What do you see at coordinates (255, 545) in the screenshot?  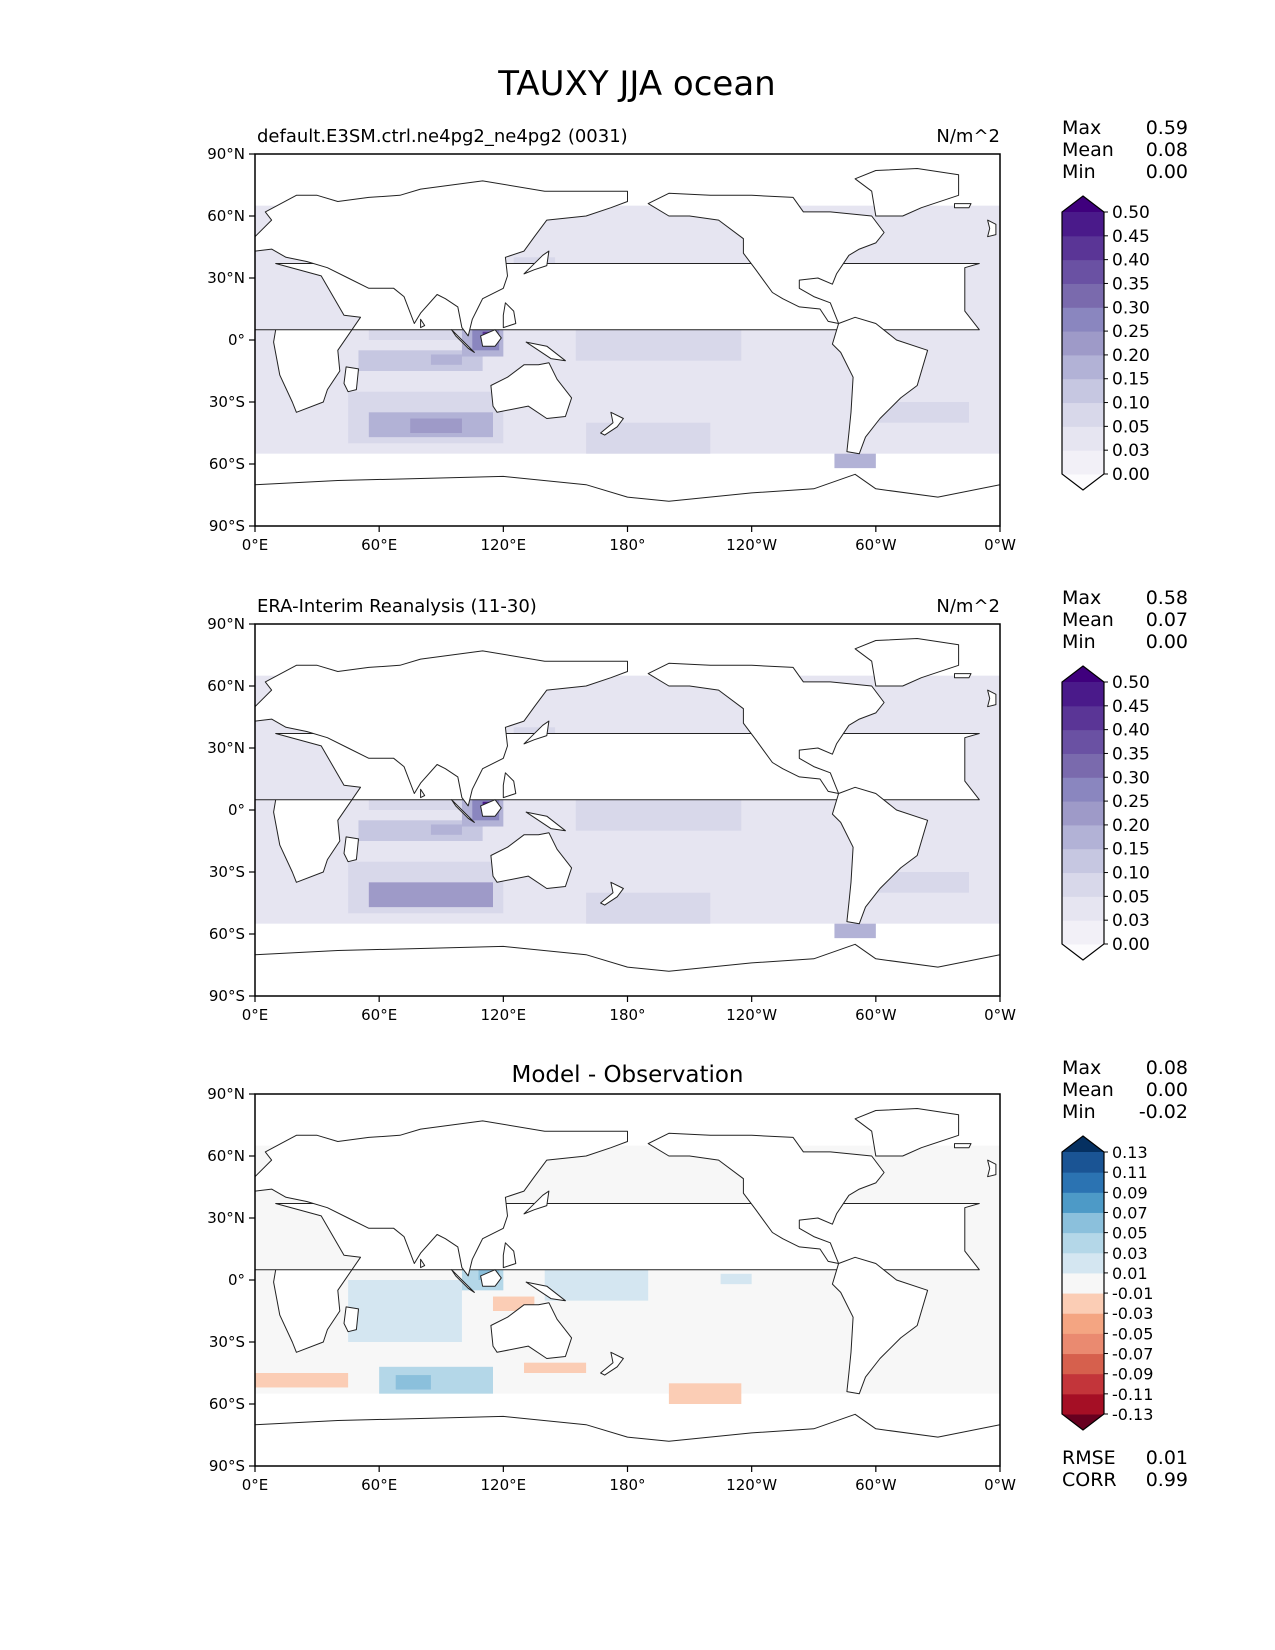 I see `x-tick-label: 0°E` at bounding box center [255, 545].